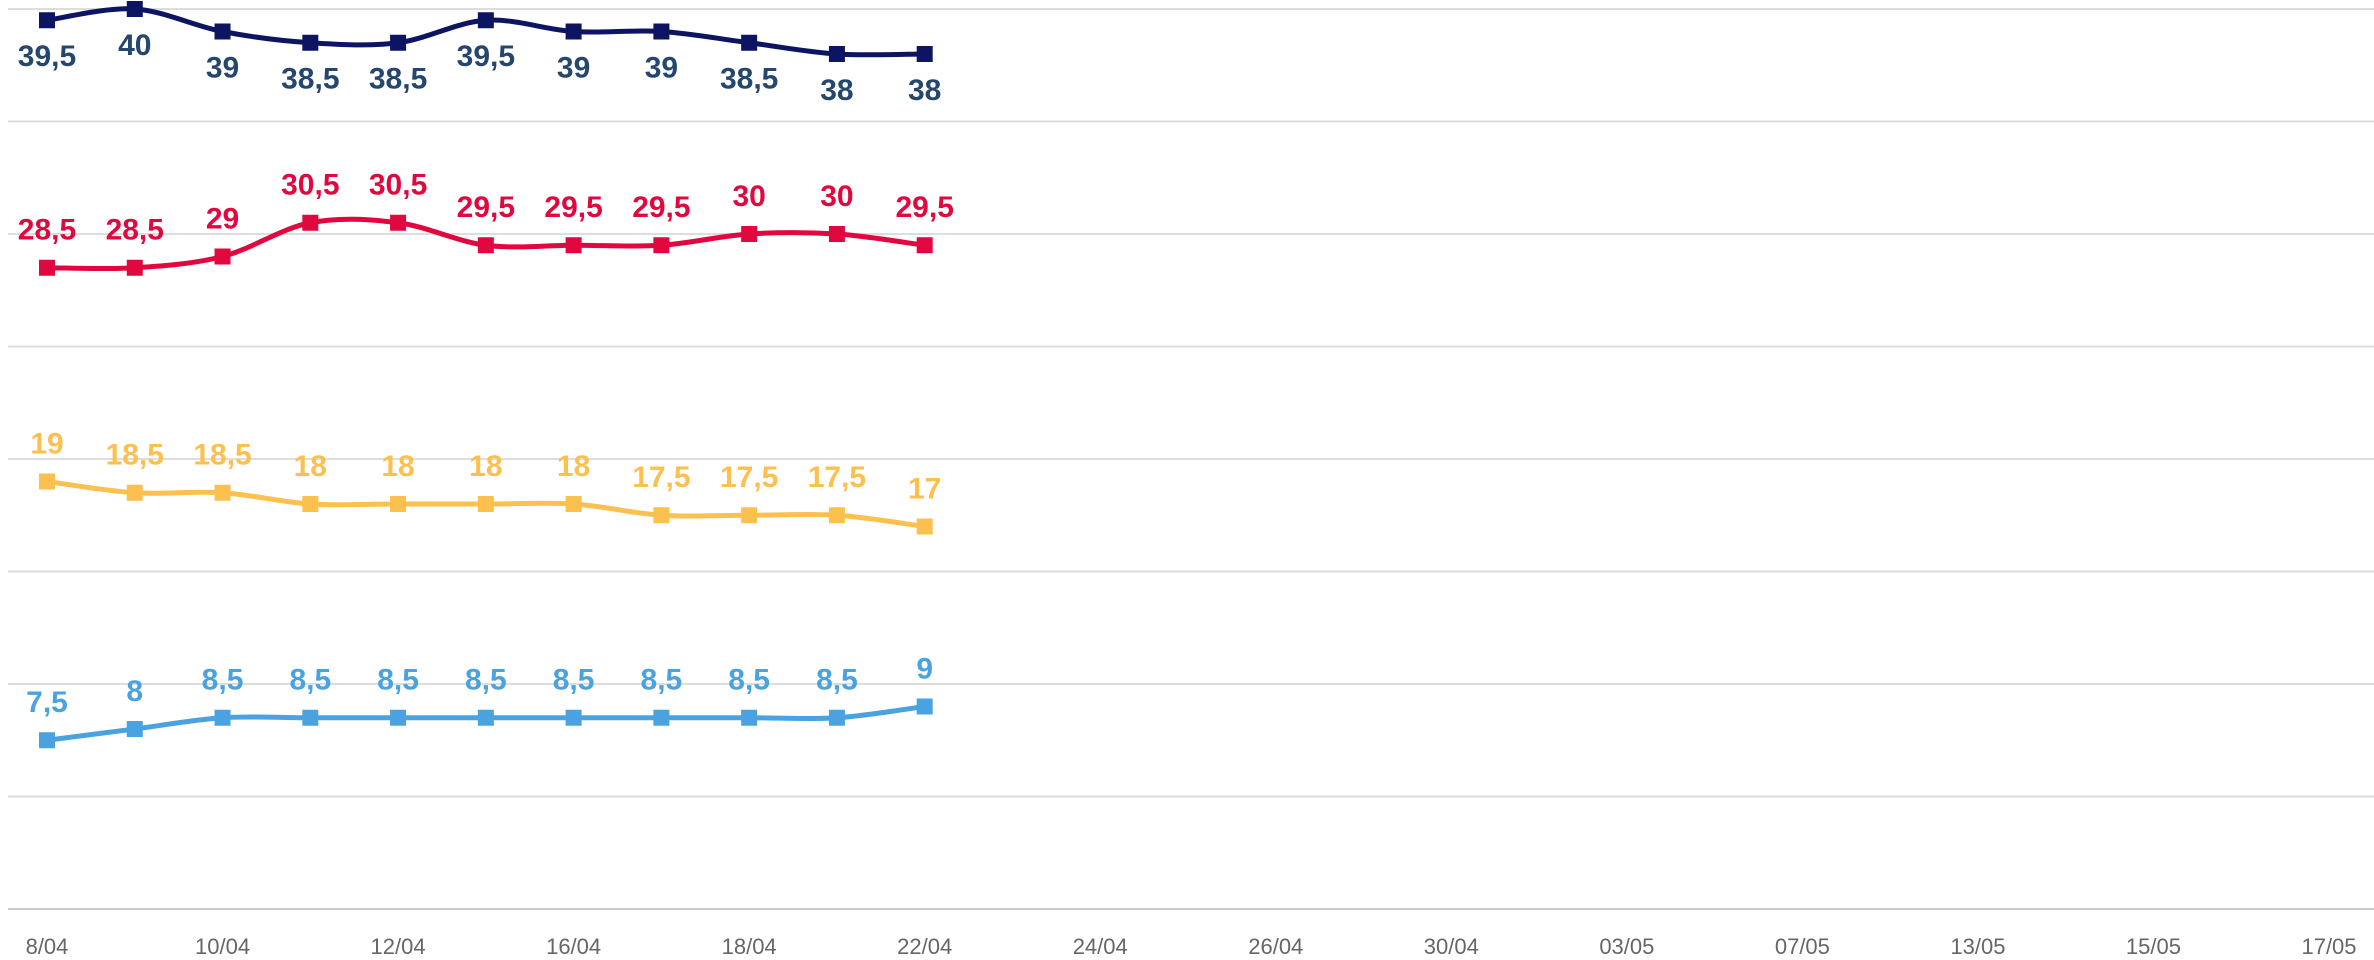  What do you see at coordinates (46, 443) in the screenshot?
I see `data-label: 19` at bounding box center [46, 443].